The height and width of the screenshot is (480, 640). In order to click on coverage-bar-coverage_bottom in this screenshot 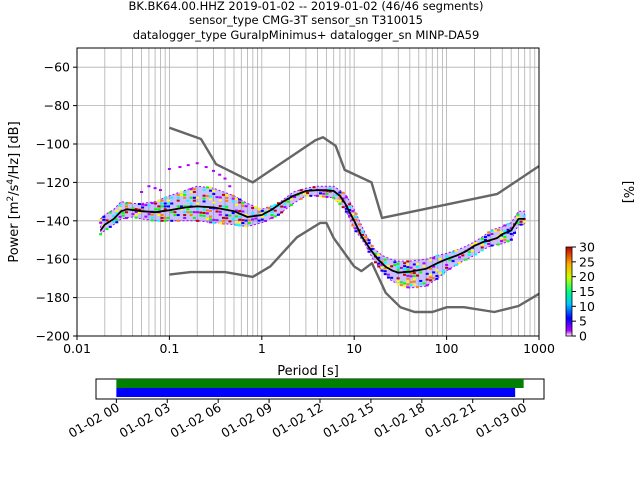, I will do `click(316, 392)`.